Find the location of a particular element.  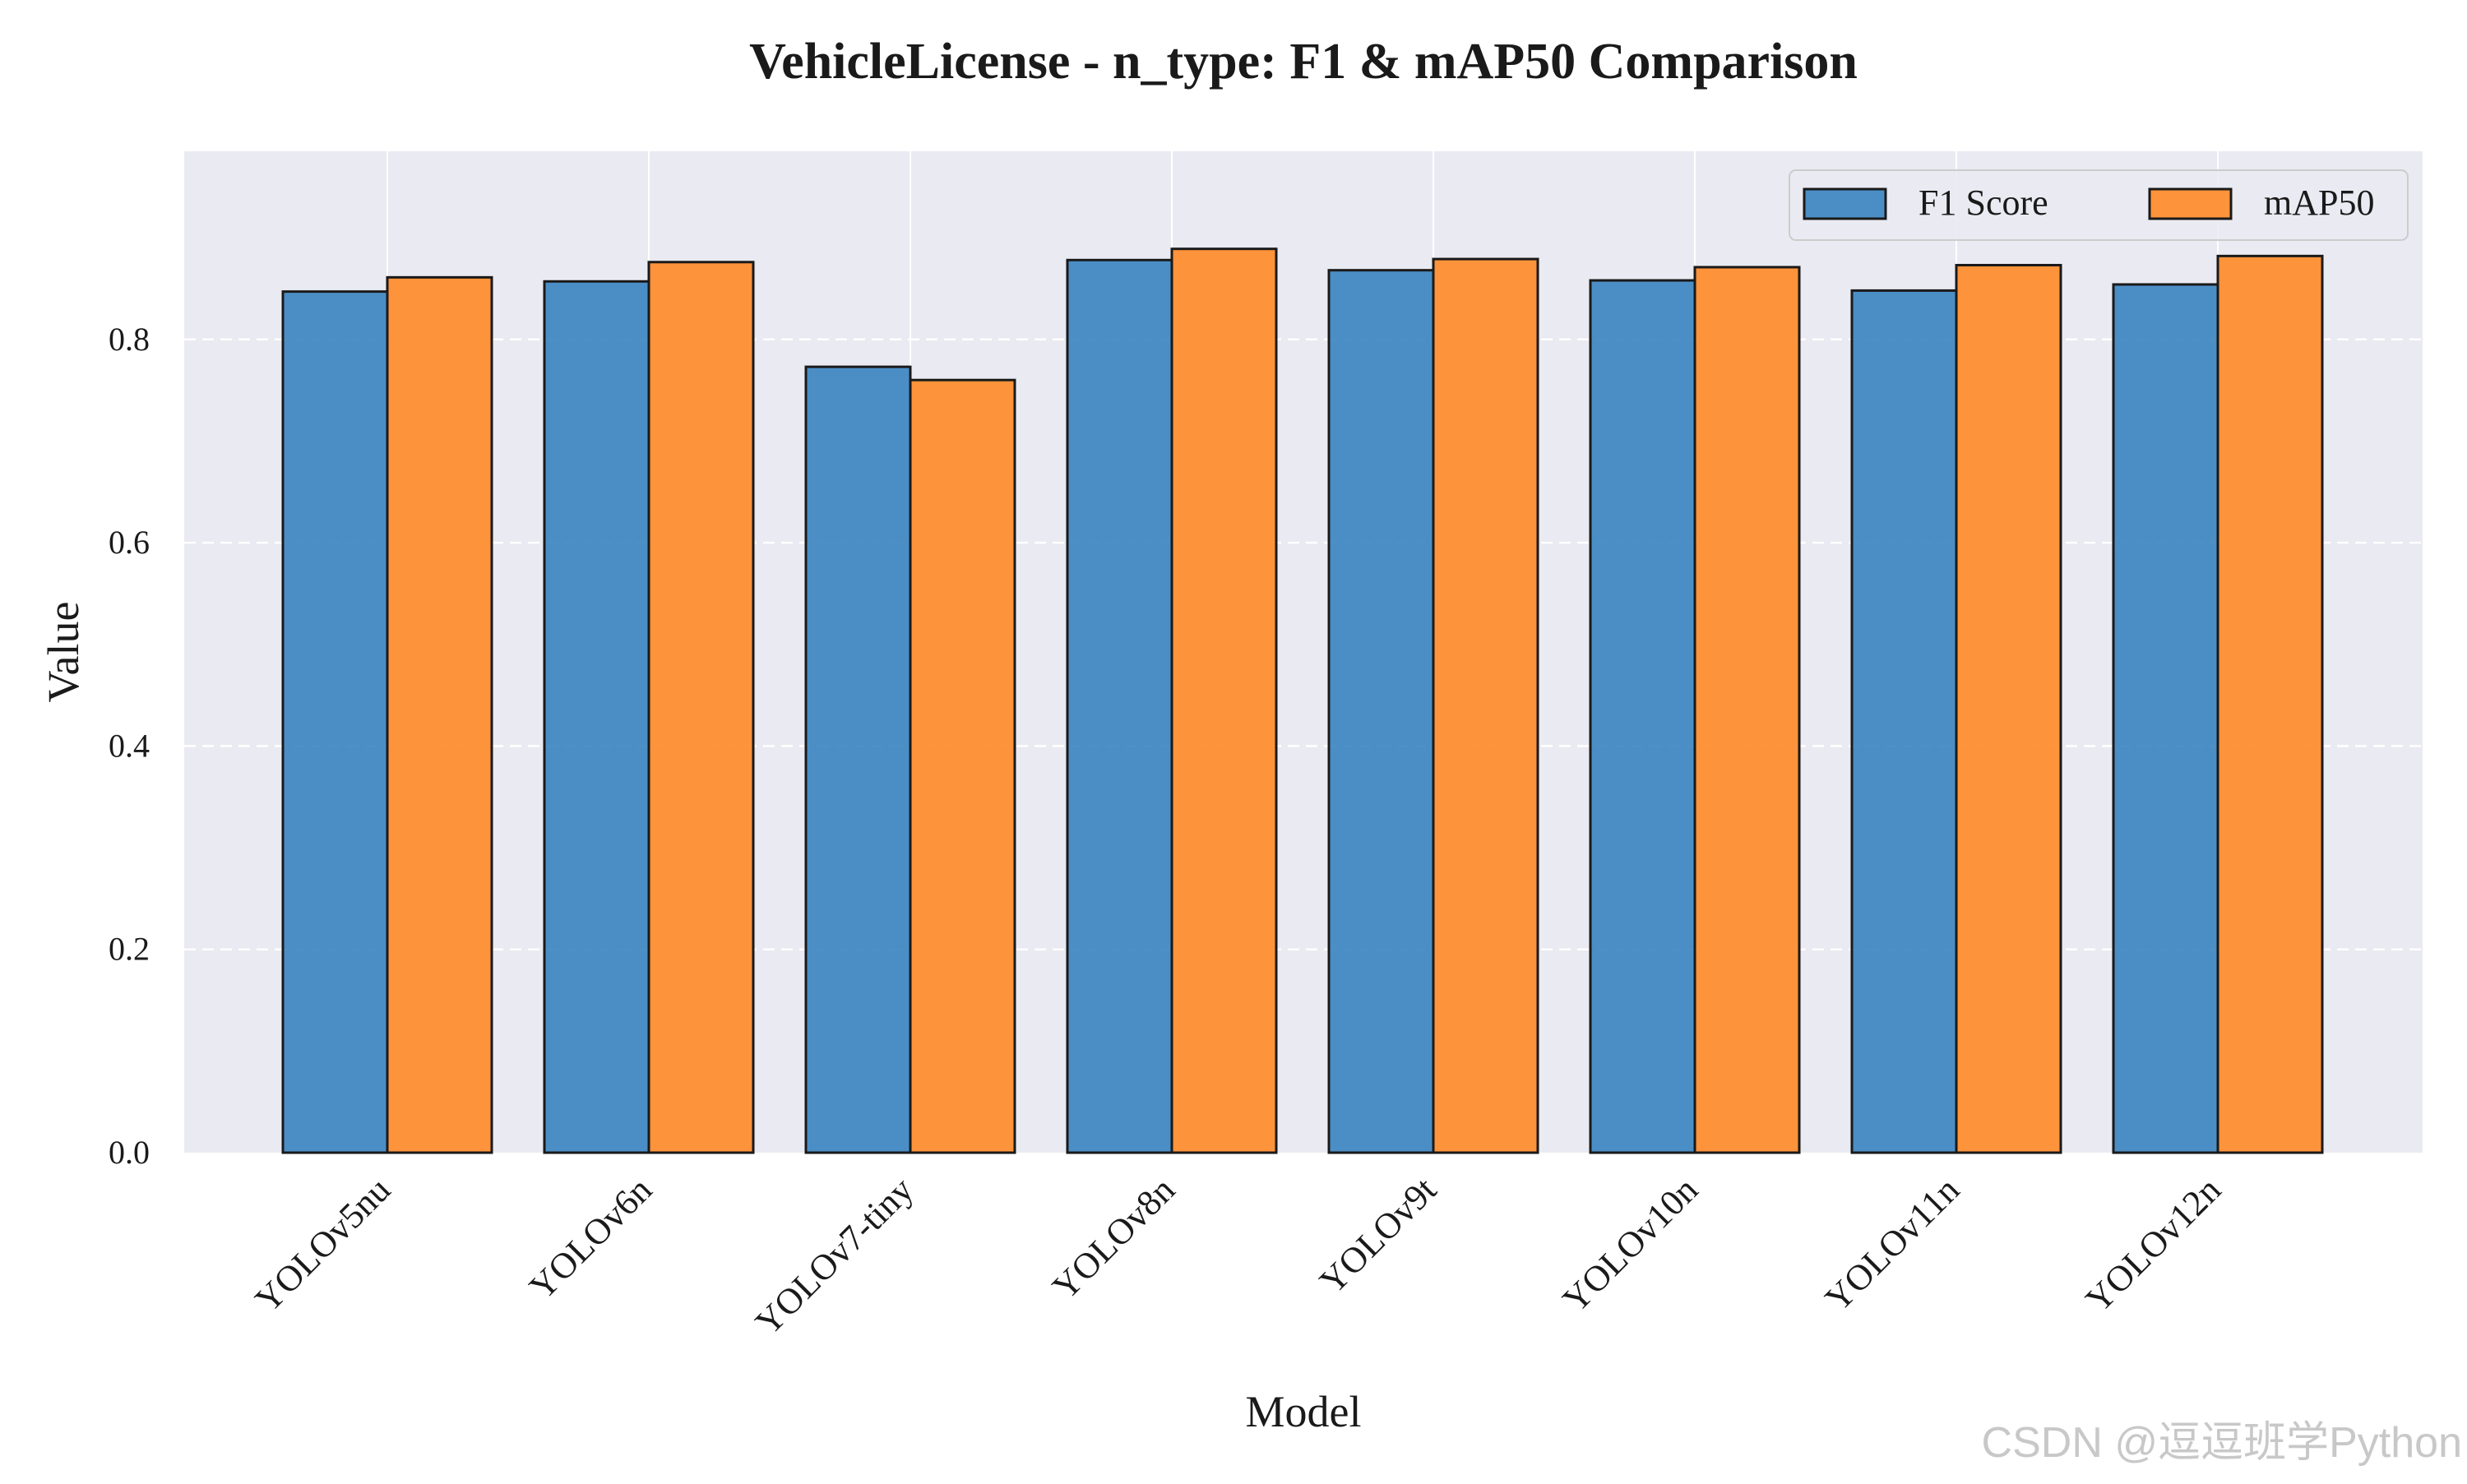

bar-f1-score-yolov11n is located at coordinates (1904, 722).